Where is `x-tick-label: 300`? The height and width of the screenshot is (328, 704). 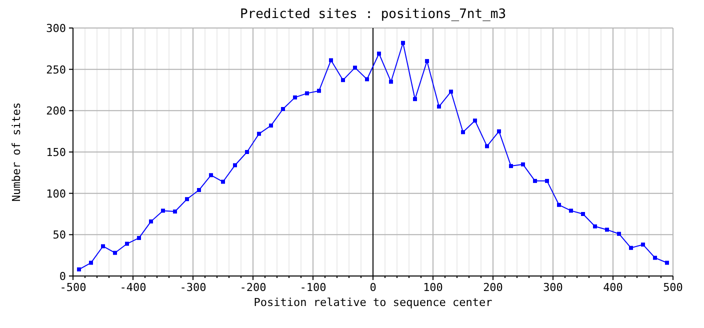
x-tick-label: 300 is located at coordinates (553, 287).